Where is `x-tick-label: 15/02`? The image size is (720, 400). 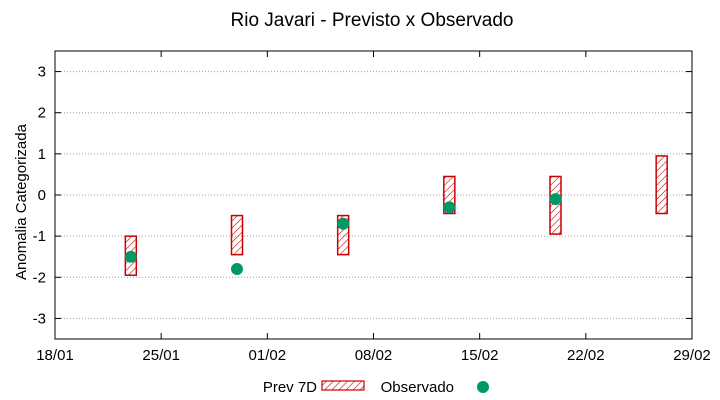
x-tick-label: 15/02 is located at coordinates (480, 355).